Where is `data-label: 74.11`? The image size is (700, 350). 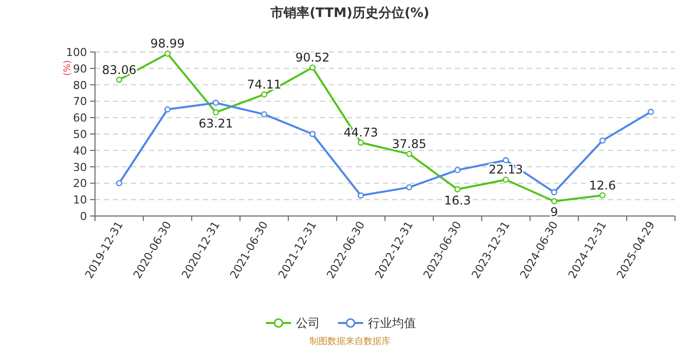 data-label: 74.11 is located at coordinates (264, 84).